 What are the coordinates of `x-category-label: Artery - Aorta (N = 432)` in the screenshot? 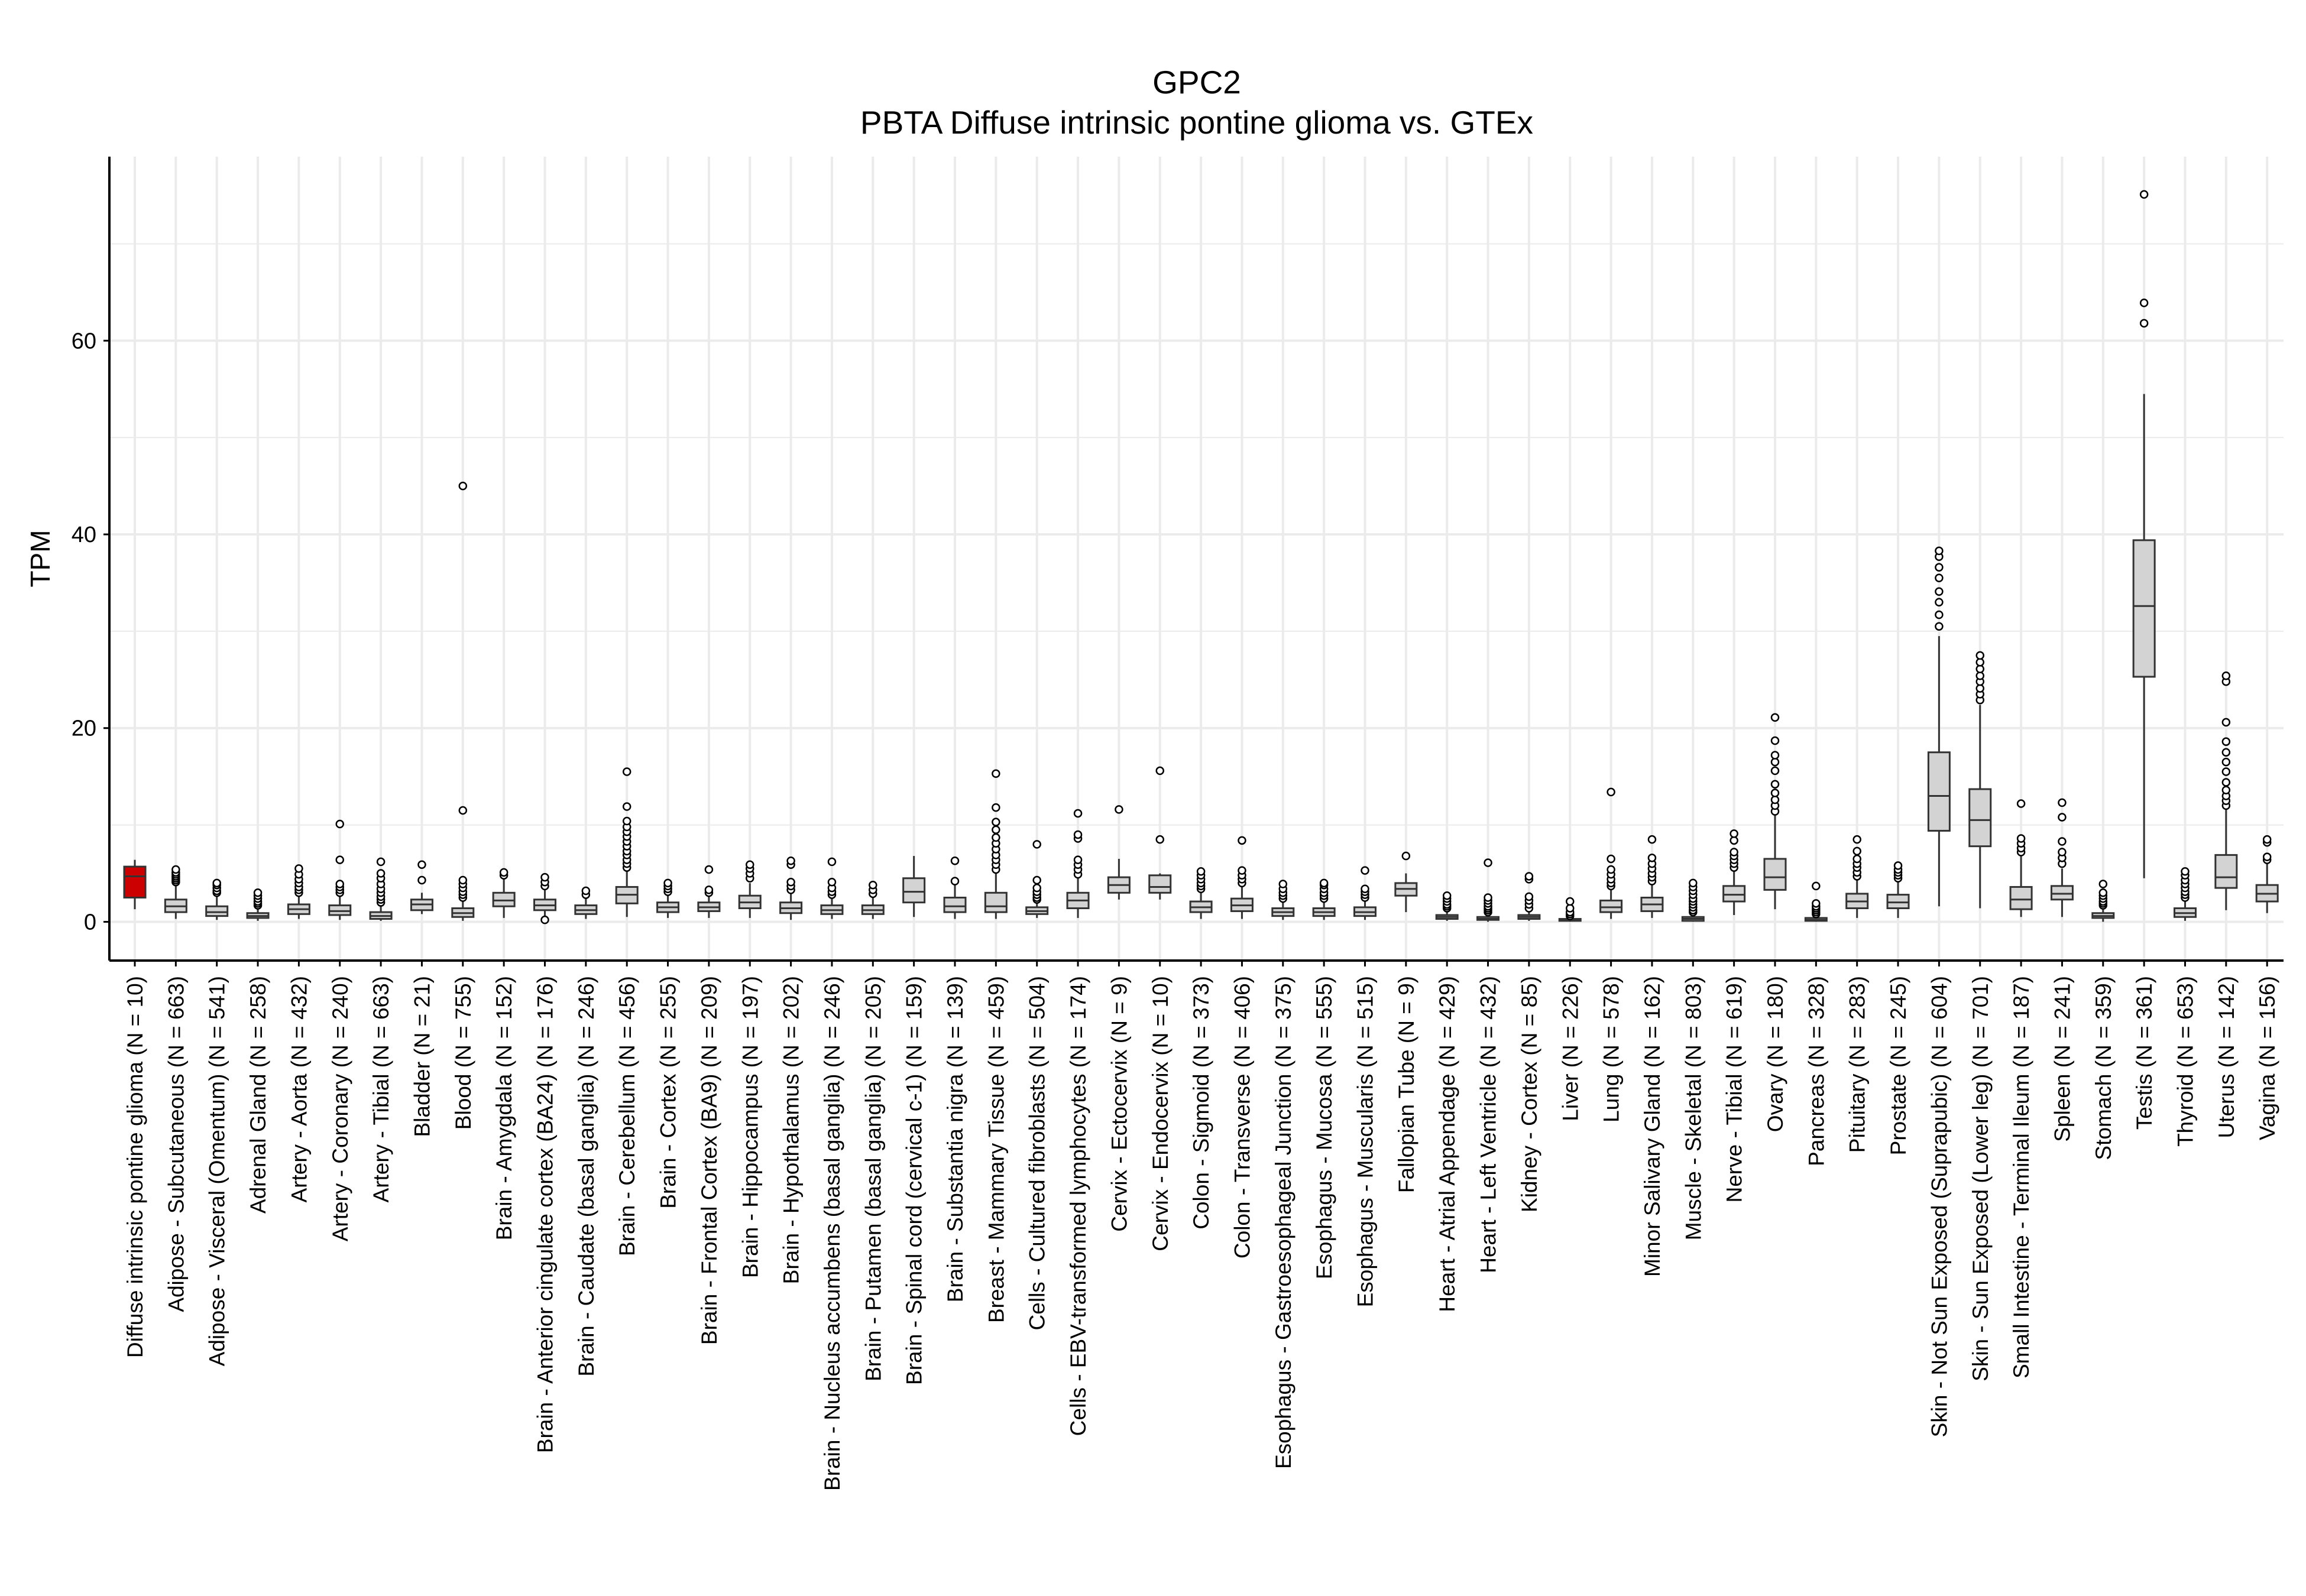 It's located at (299, 1089).